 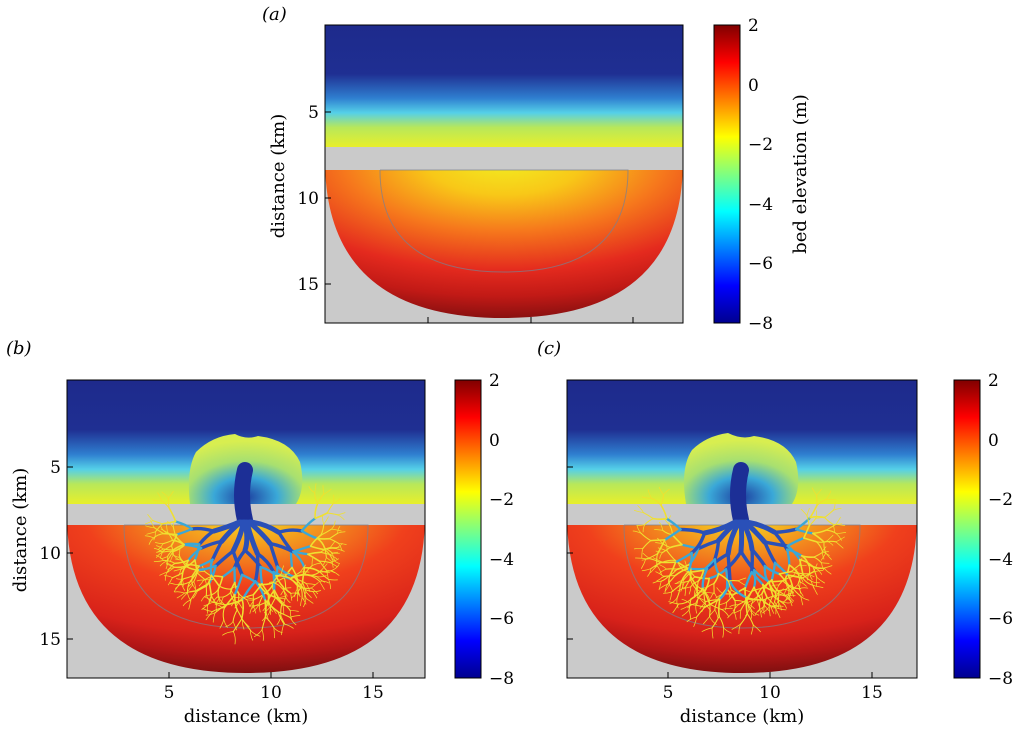 I want to click on cbar-c-tick: 0, so click(x=993, y=441).